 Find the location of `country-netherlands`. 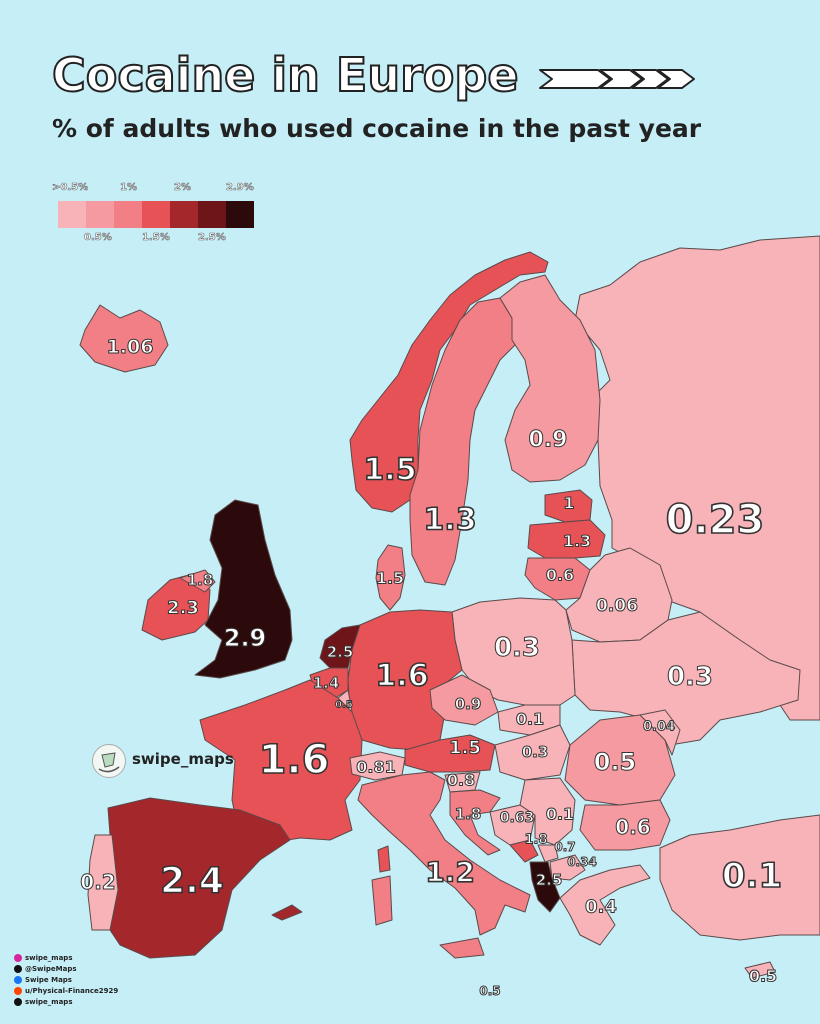

country-netherlands is located at coordinates (340, 646).